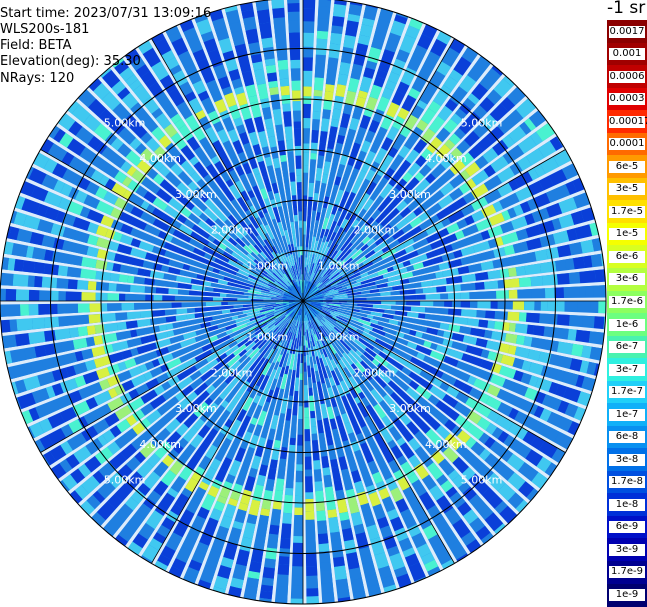  I want to click on colorbar-tick-label: 0.0006, so click(627, 76).